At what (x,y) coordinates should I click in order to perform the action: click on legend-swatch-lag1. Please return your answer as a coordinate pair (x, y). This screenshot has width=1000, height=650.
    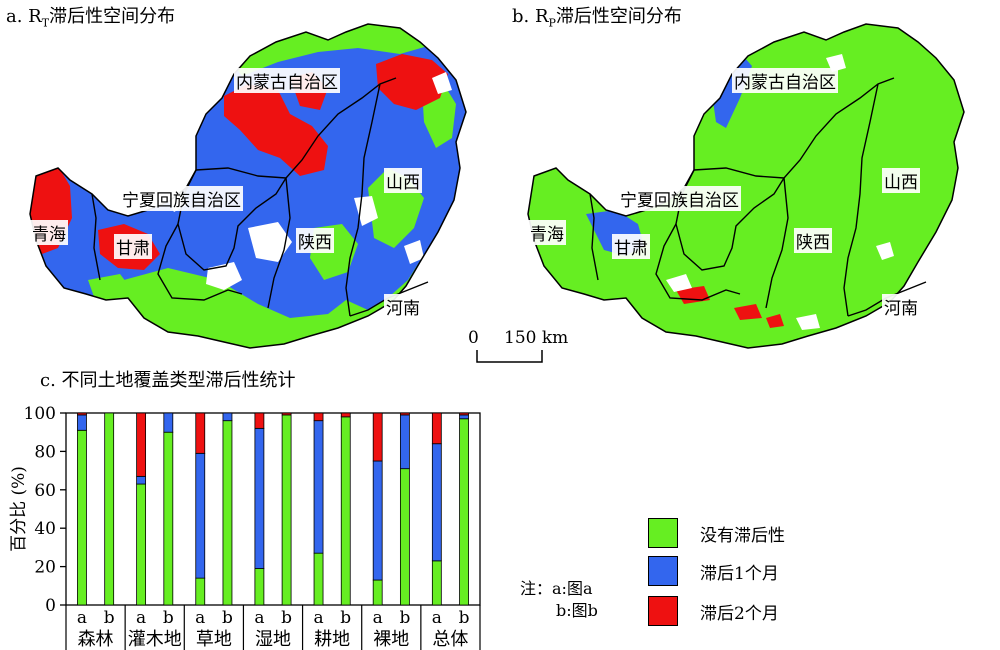
    Looking at the image, I should click on (663, 571).